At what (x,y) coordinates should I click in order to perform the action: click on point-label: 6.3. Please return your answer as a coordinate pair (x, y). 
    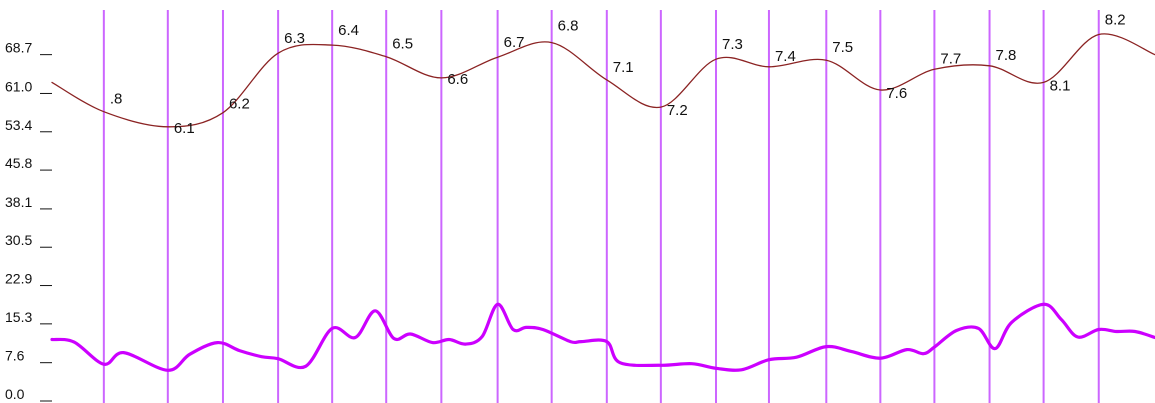
    Looking at the image, I should click on (294, 38).